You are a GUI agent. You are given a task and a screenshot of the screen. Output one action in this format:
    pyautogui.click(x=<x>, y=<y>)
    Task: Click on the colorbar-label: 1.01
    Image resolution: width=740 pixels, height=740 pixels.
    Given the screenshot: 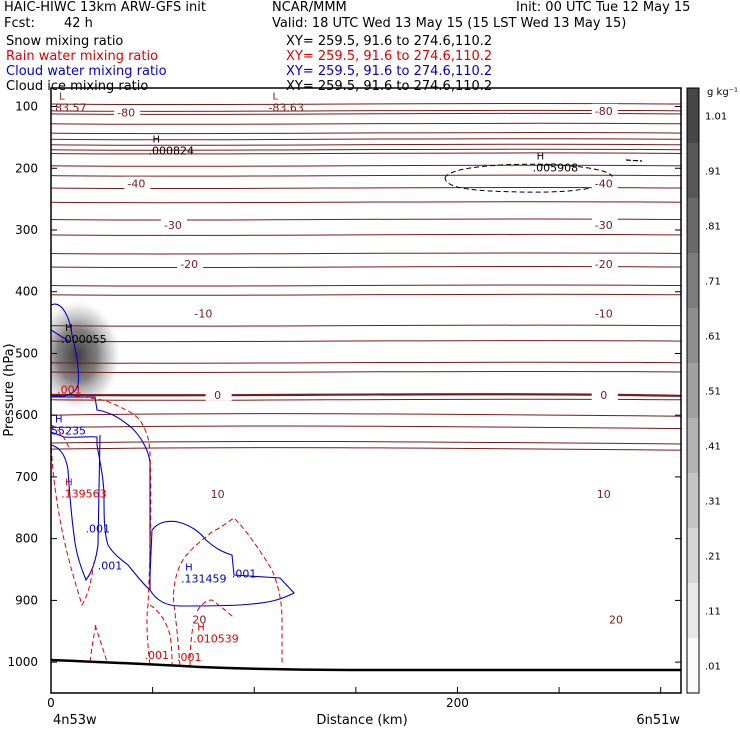 What is the action you would take?
    pyautogui.click(x=716, y=117)
    